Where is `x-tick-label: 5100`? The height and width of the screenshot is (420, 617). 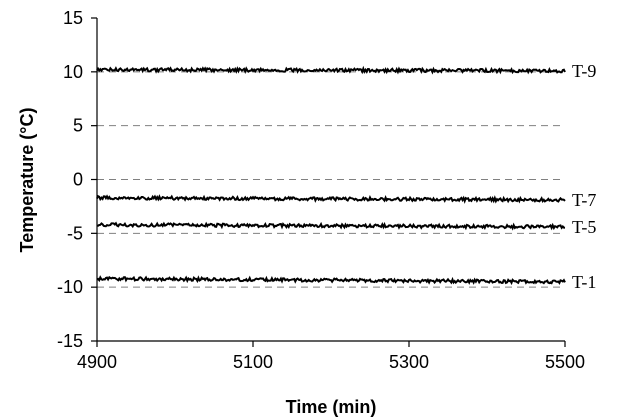 x-tick-label: 5100 is located at coordinates (253, 362).